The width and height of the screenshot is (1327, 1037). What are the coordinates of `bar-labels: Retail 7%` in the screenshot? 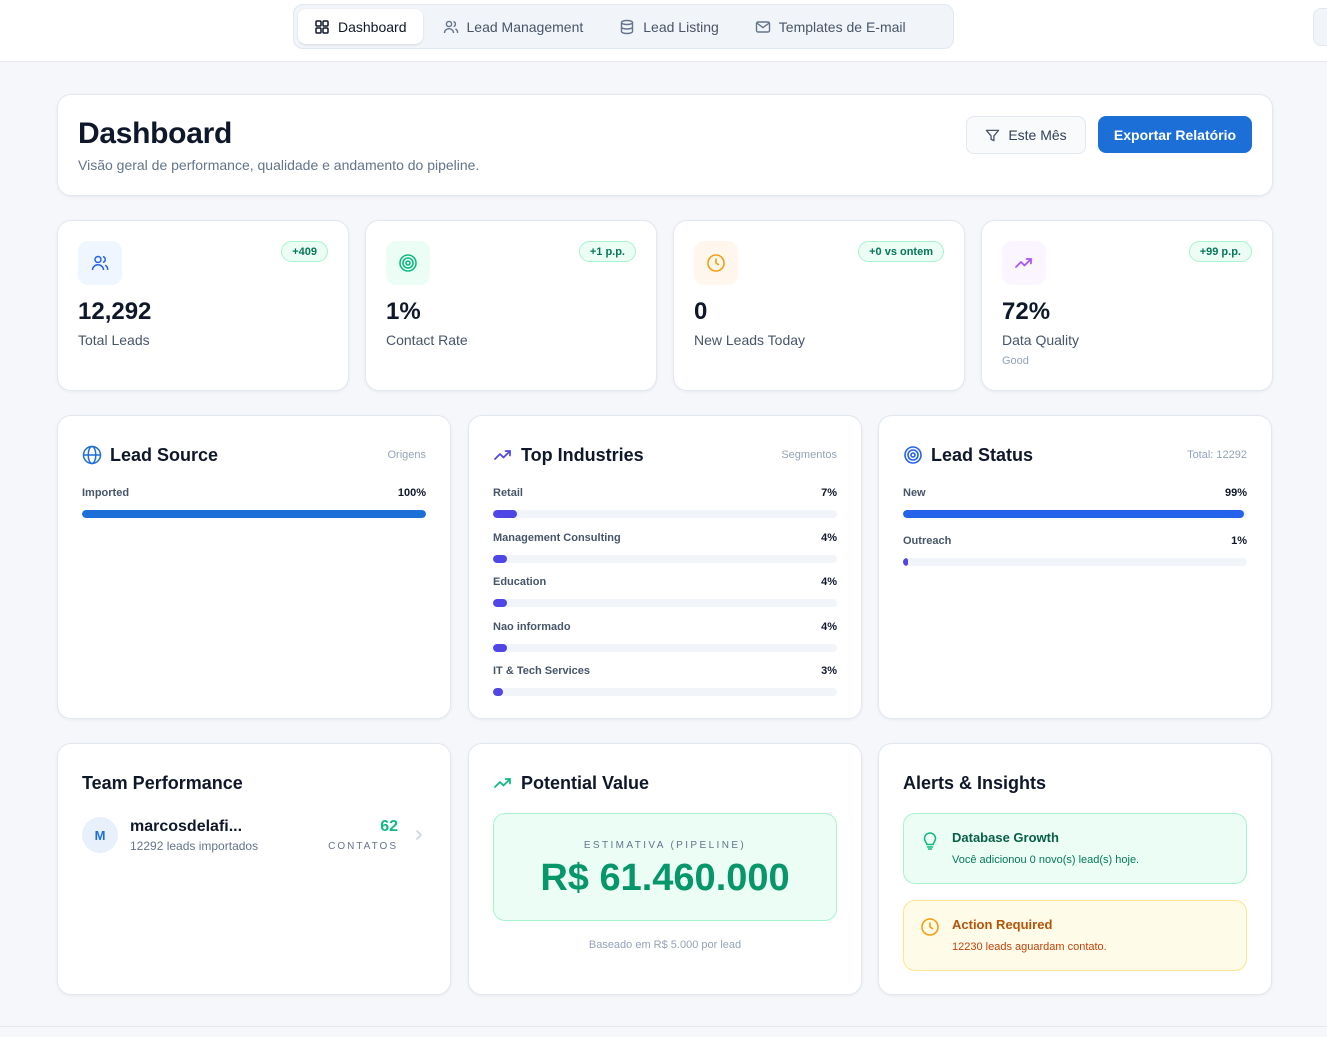 It's located at (665, 494).